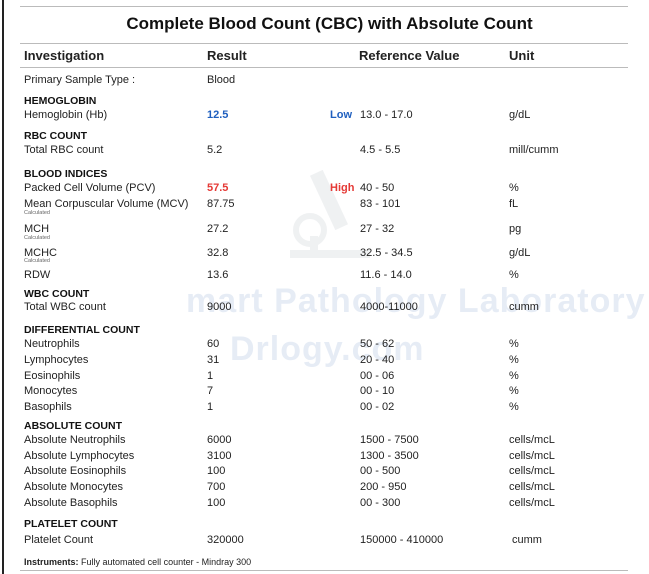  What do you see at coordinates (377, 229) in the screenshot?
I see `reference-range: 27 - 32` at bounding box center [377, 229].